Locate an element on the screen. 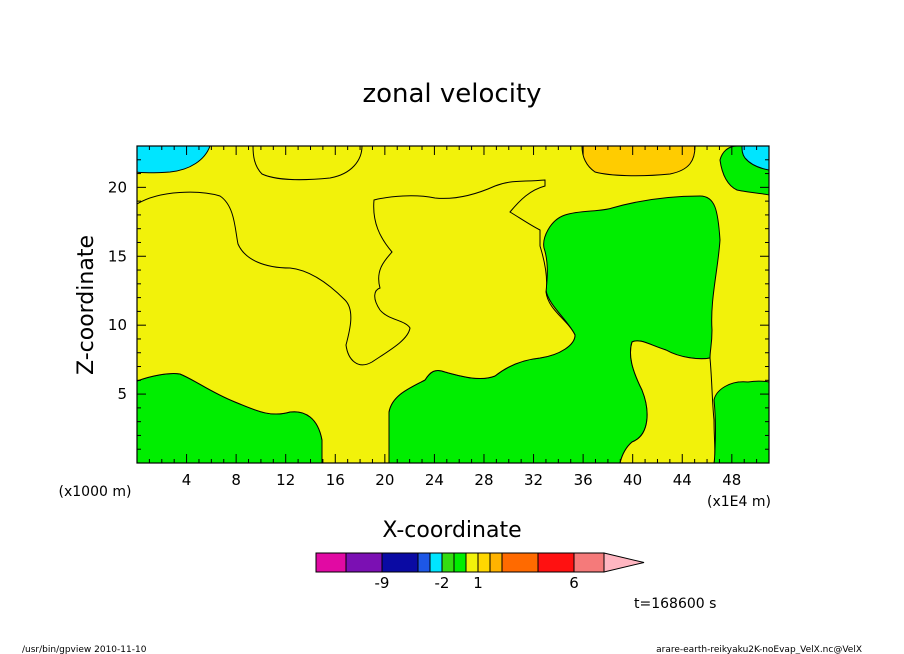 The height and width of the screenshot is (654, 904). y-axis-label: Z-coordinate is located at coordinates (86, 305).